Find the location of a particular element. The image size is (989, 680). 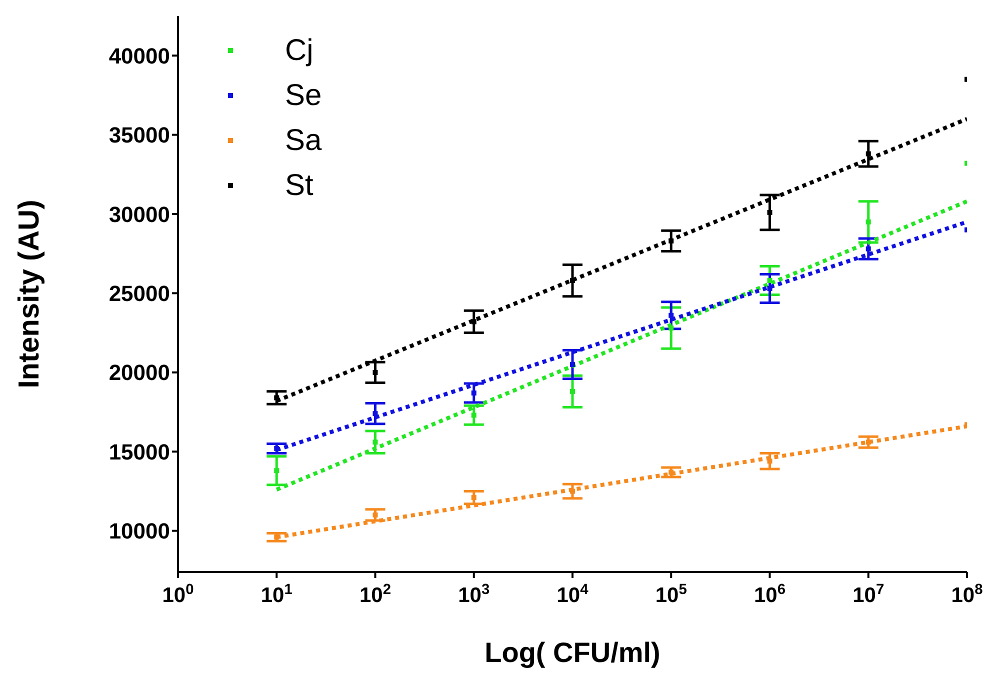

y-tick-label: 10000 is located at coordinates (139, 531).